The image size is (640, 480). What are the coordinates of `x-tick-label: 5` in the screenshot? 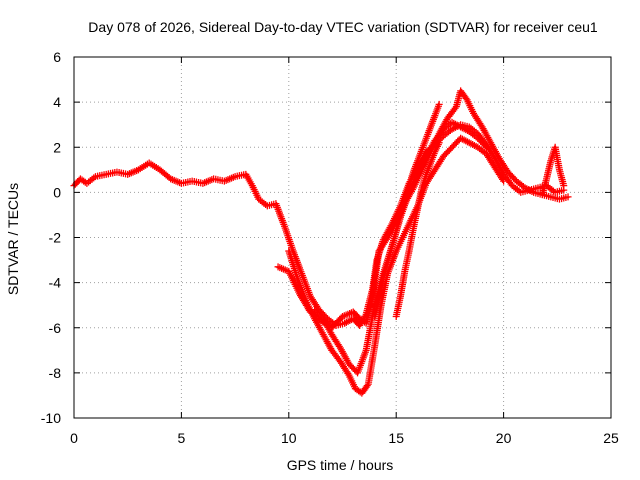 It's located at (182, 438).